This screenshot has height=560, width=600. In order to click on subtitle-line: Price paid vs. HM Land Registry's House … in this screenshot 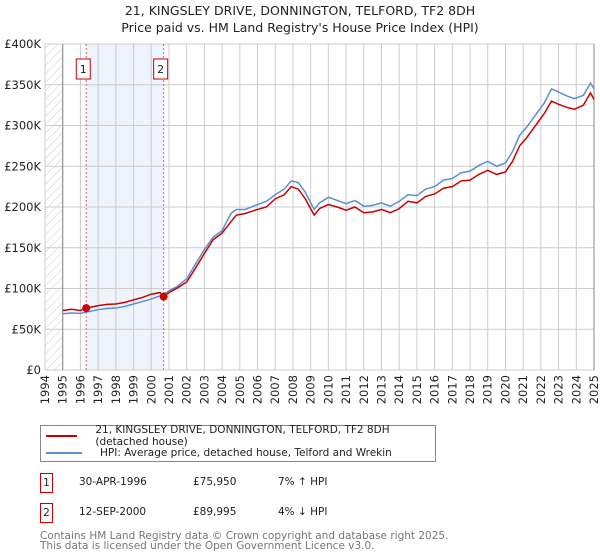, I will do `click(300, 27)`.